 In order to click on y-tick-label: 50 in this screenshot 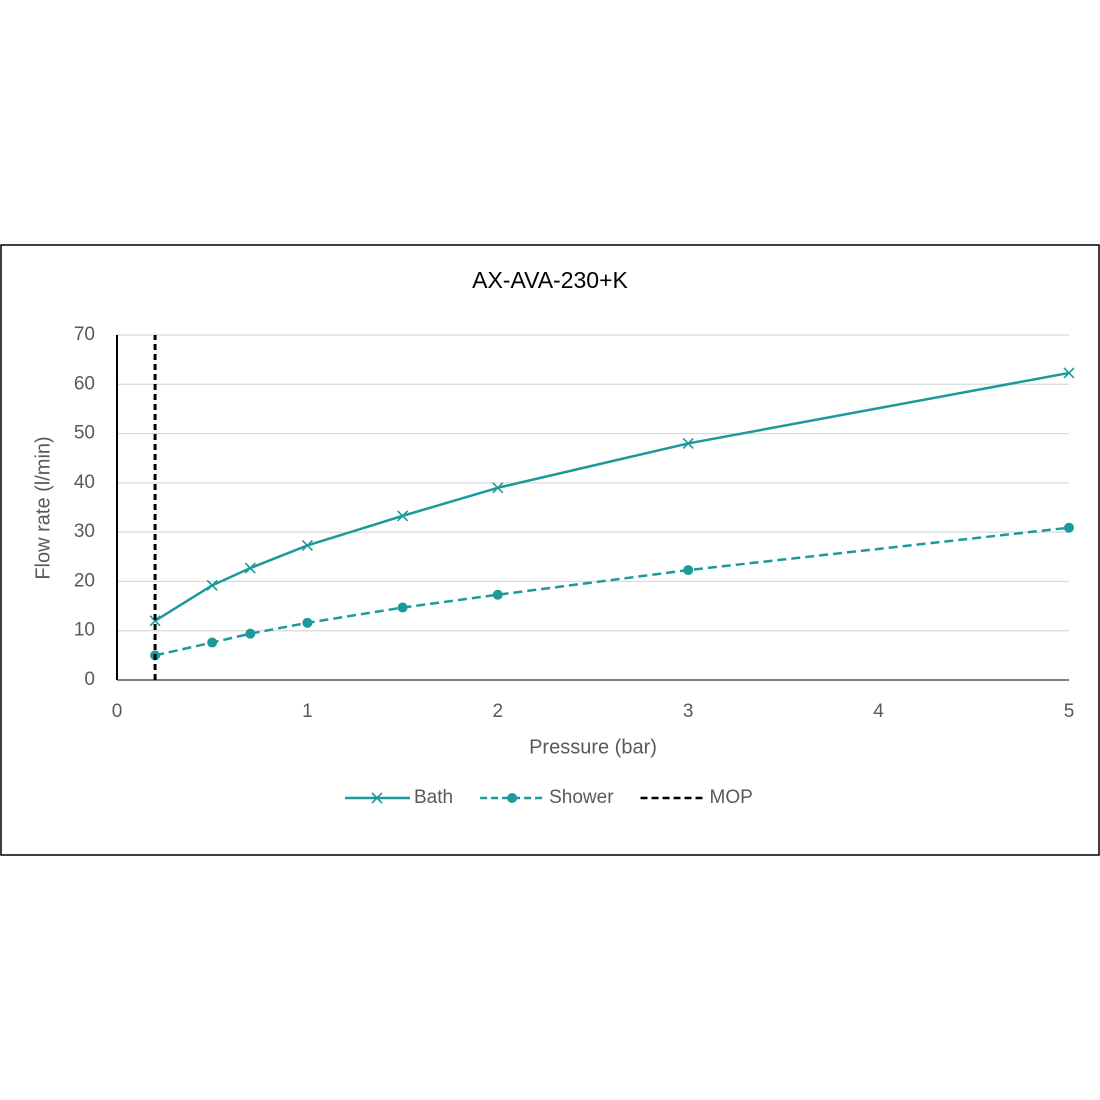, I will do `click(84, 433)`.